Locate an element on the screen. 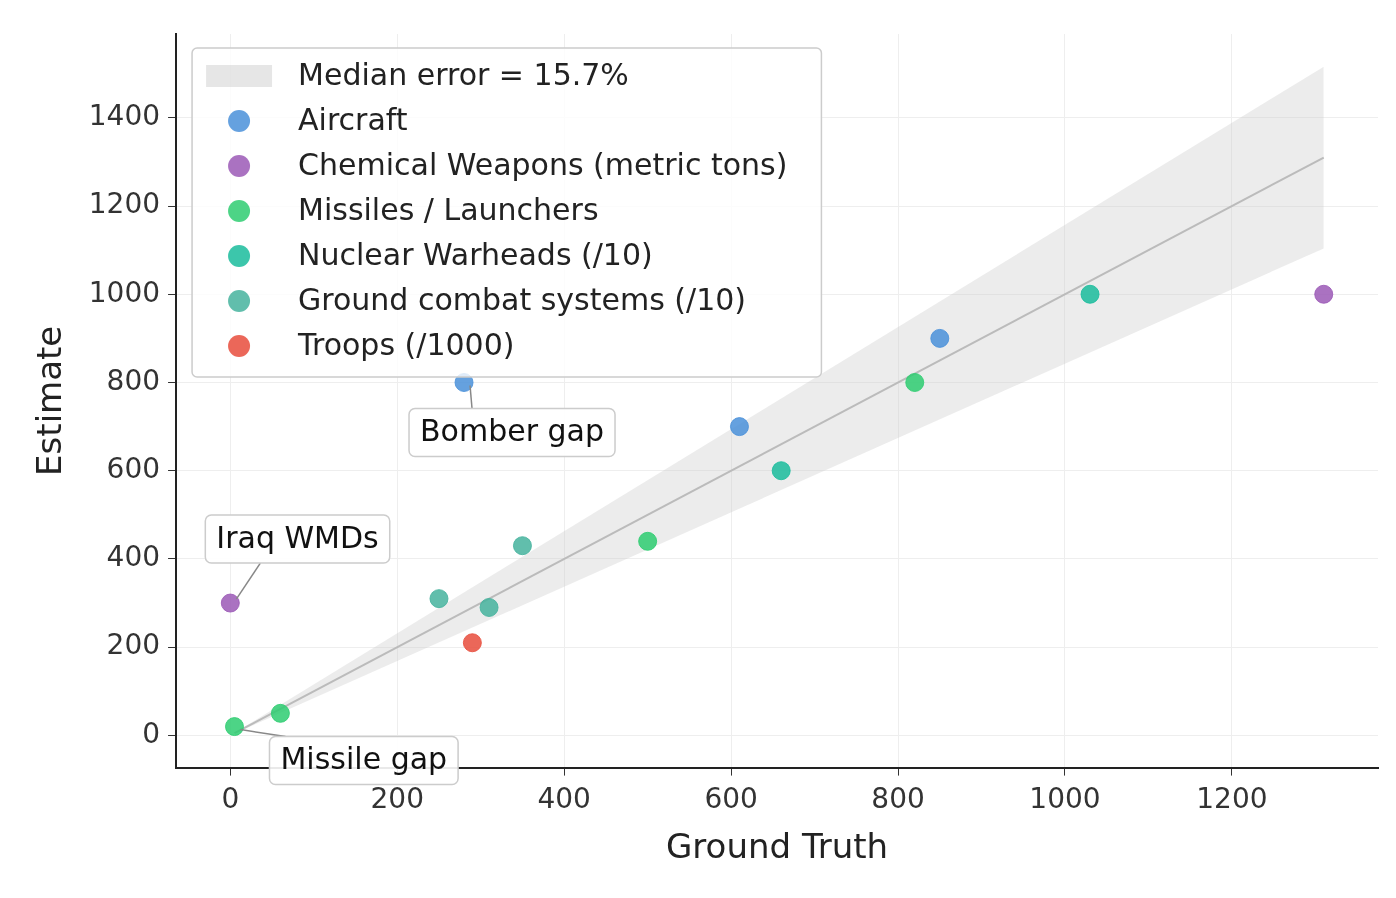  y-tick-label: 1400 is located at coordinates (124, 116).